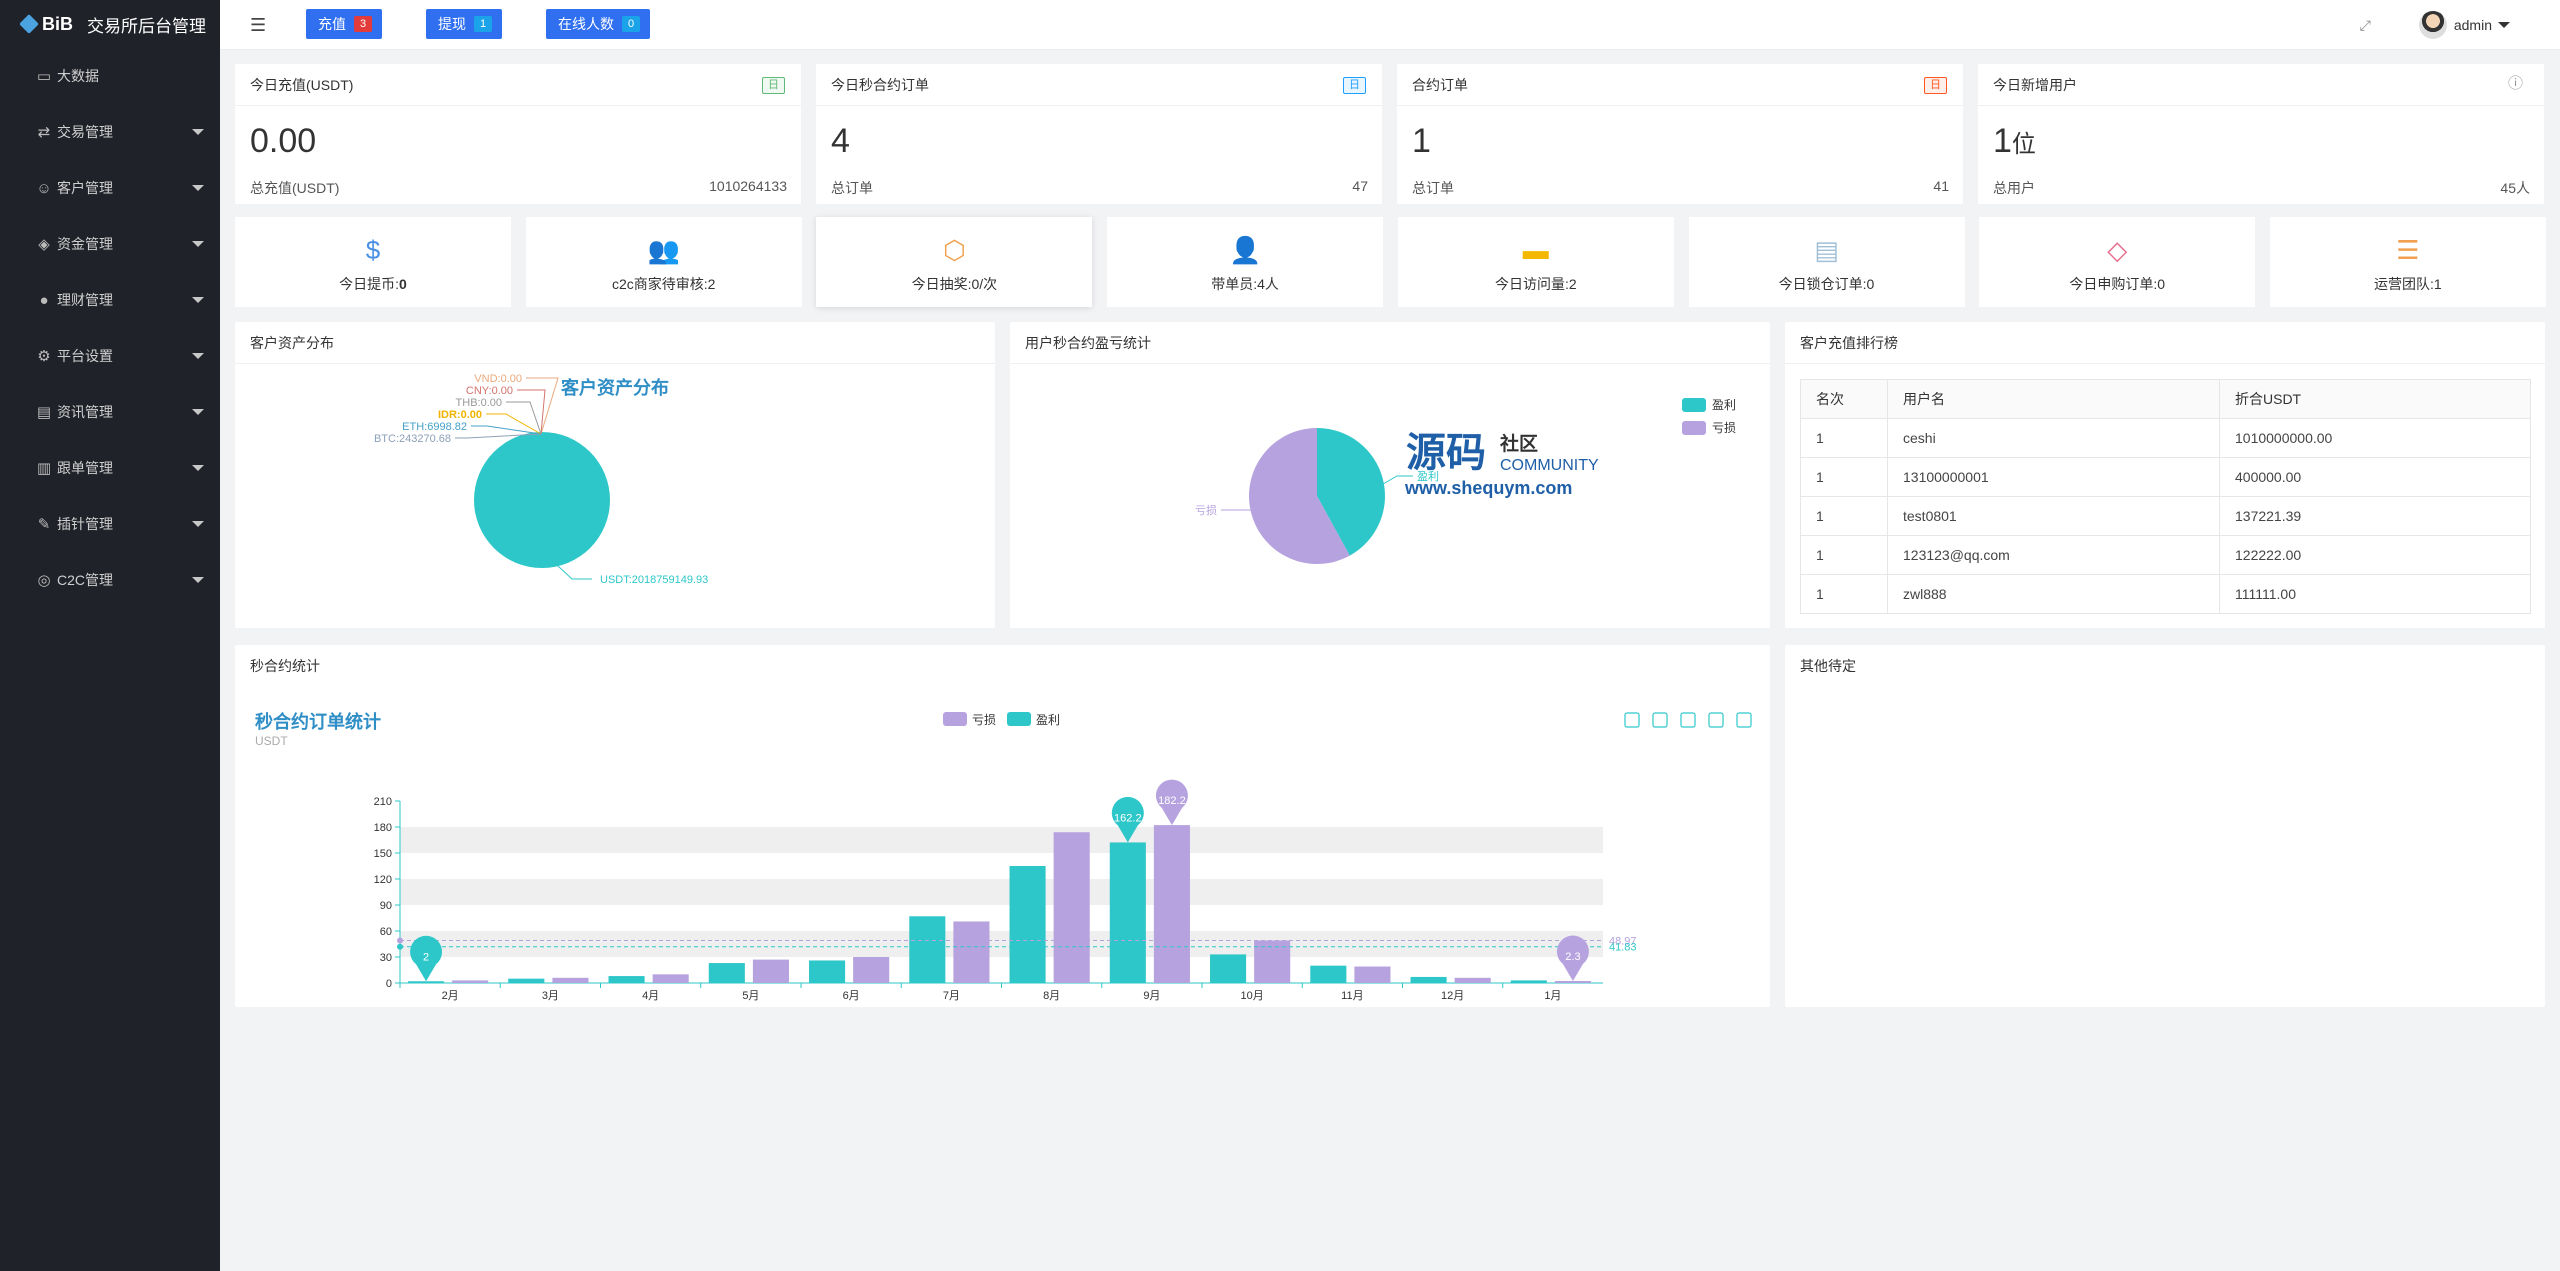  I want to click on sidebar-item-1: ⇄ 交易管理, so click(110, 132).